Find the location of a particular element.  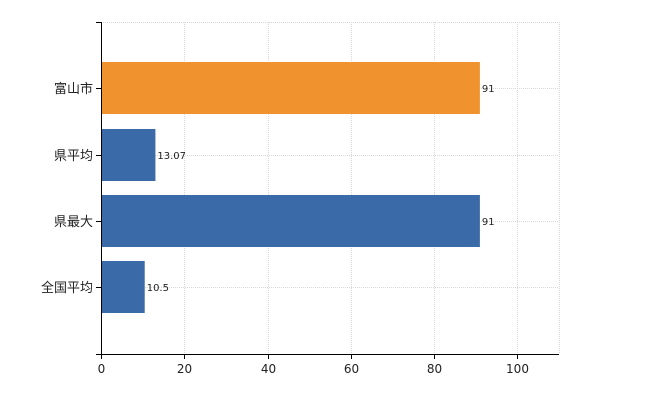

x-tick-label-2: 40 is located at coordinates (268, 369).